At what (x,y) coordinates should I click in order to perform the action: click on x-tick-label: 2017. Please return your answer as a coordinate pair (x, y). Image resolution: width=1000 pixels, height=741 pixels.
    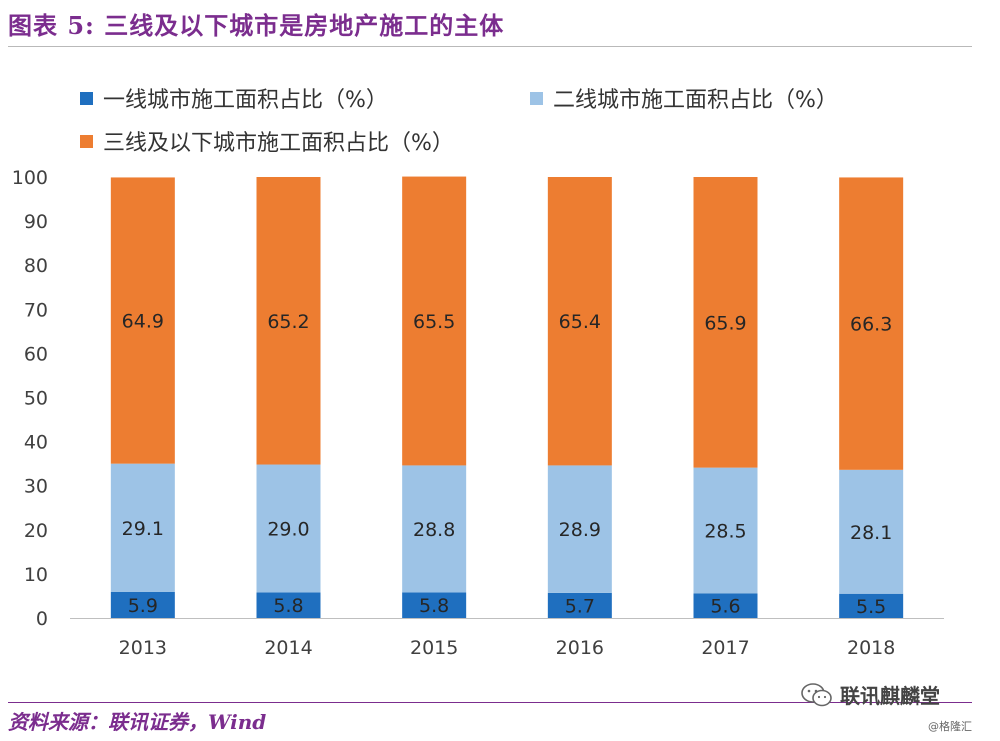
    Looking at the image, I should click on (725, 648).